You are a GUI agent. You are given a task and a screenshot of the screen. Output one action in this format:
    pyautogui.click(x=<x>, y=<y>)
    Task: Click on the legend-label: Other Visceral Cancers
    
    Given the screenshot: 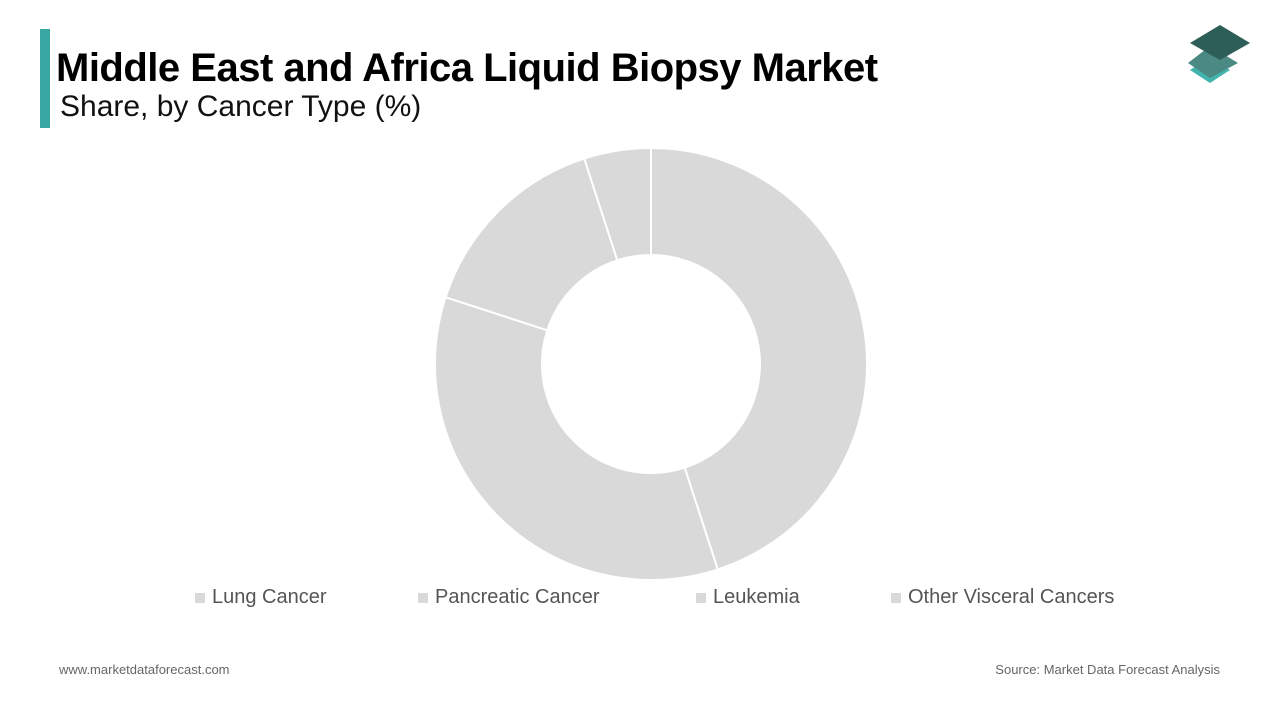 What is the action you would take?
    pyautogui.click(x=1011, y=597)
    